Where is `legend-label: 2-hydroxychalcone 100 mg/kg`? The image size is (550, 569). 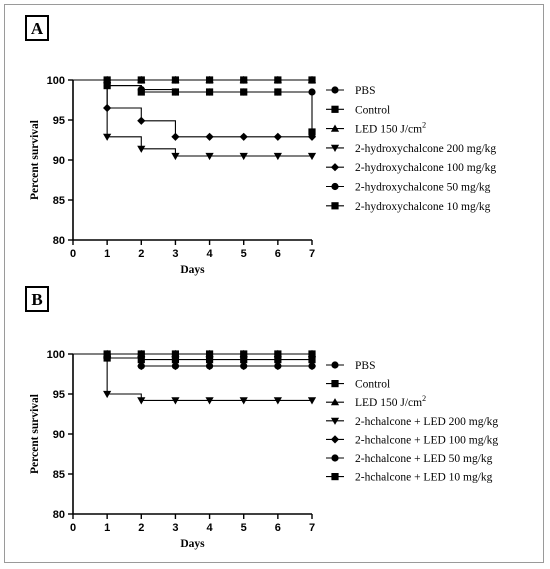
legend-label: 2-hydroxychalcone 100 mg/kg is located at coordinates (425, 168).